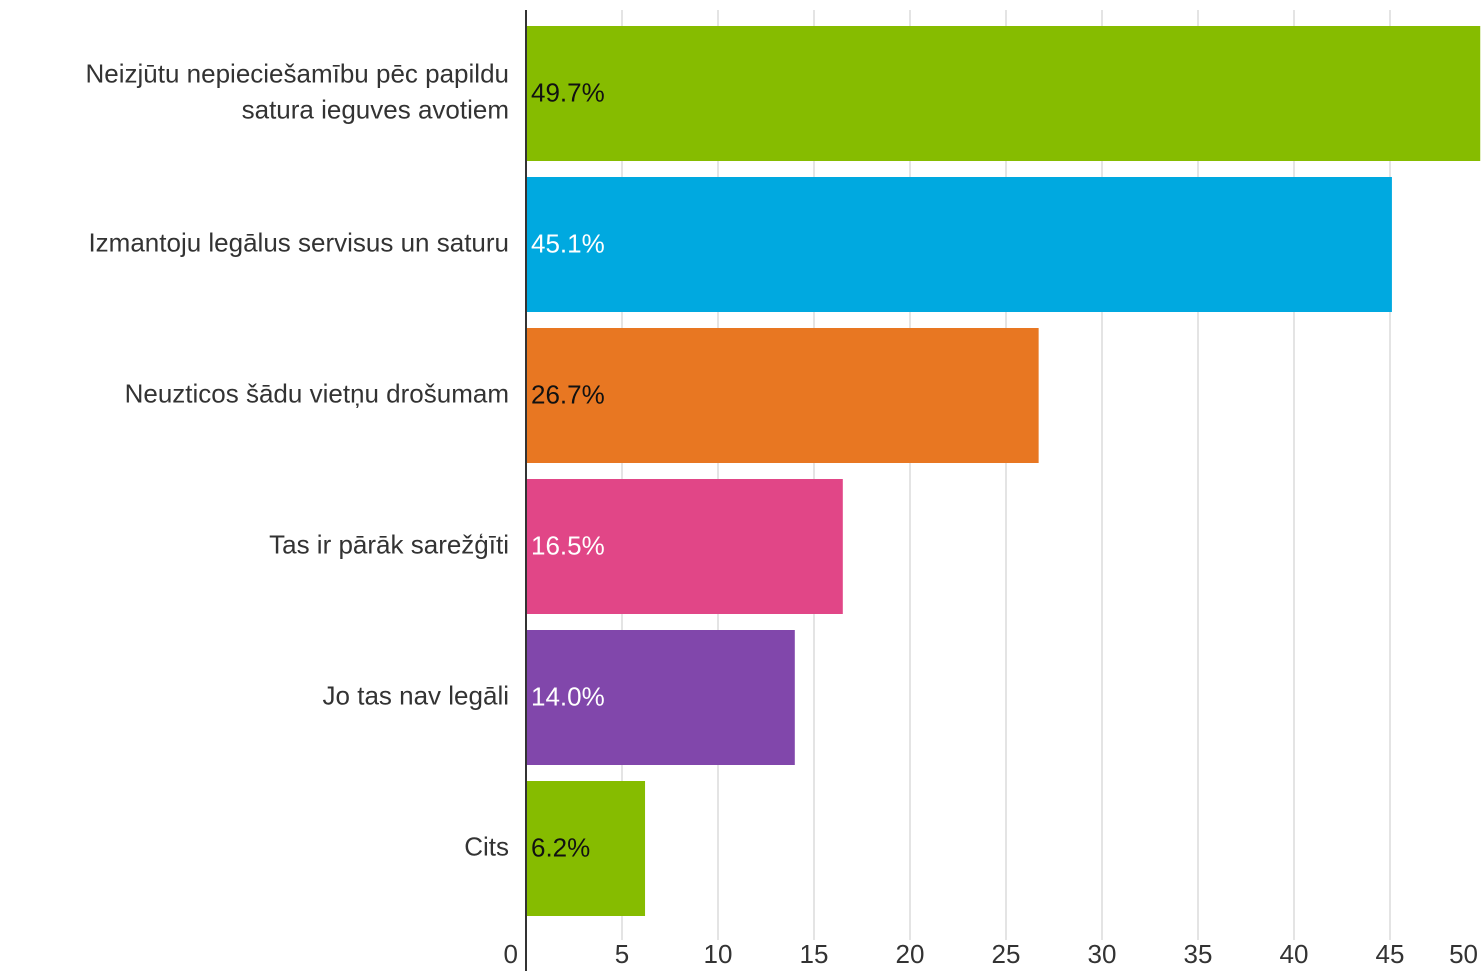  Describe the element at coordinates (298, 242) in the screenshot. I see `category-label: Izmantoju legālus servisus un saturu` at that location.